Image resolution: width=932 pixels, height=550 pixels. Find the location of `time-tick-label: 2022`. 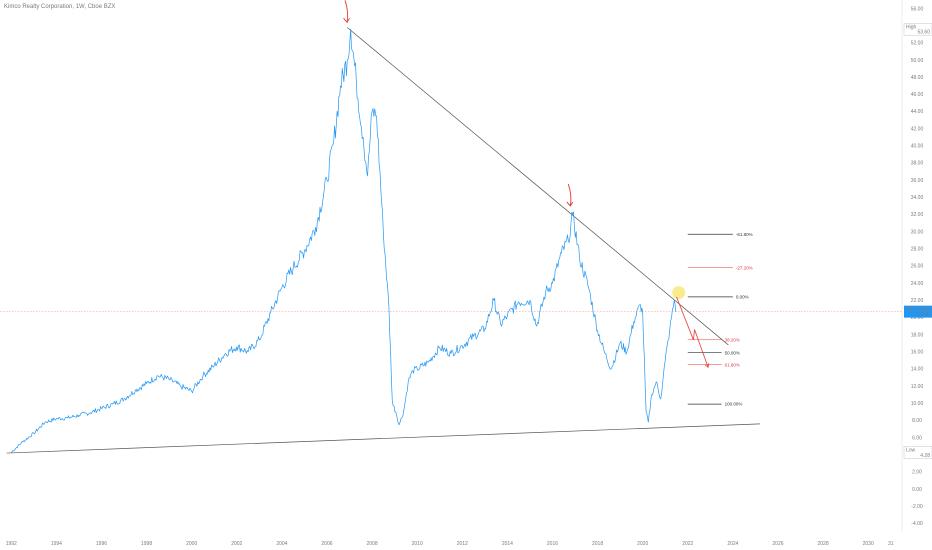

time-tick-label: 2022 is located at coordinates (687, 544).